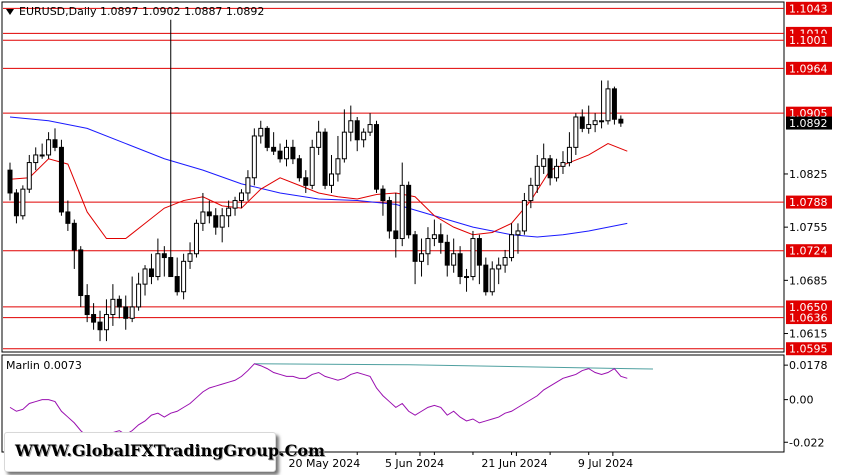 The width and height of the screenshot is (841, 475). I want to click on price-tick-label: 1.0615, so click(808, 334).